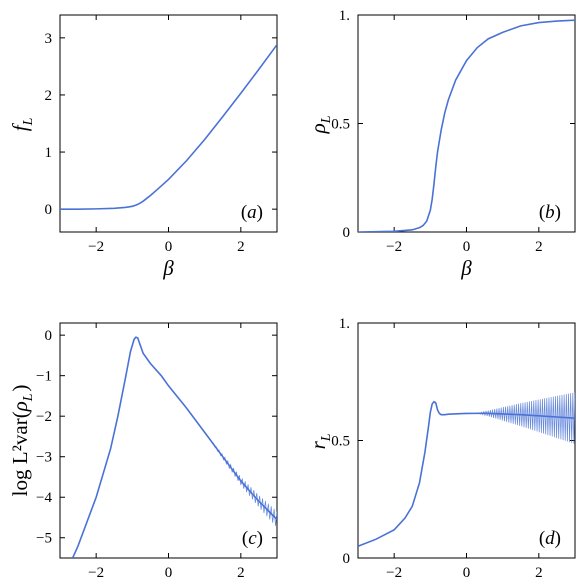 The width and height of the screenshot is (581, 581). What do you see at coordinates (22, 441) in the screenshot?
I see `y-axis-label: log L²var(ρL )` at bounding box center [22, 441].